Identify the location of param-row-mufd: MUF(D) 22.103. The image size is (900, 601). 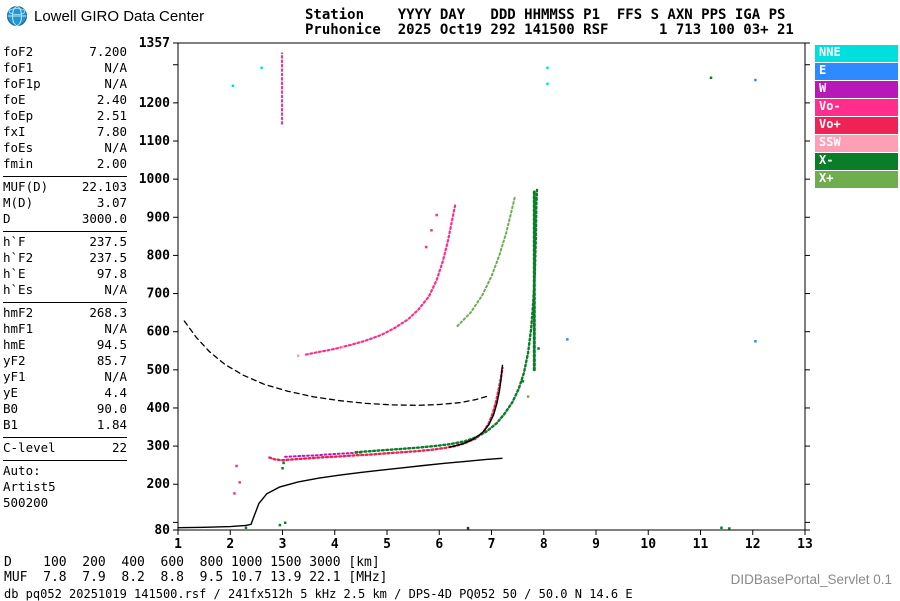
(65, 187).